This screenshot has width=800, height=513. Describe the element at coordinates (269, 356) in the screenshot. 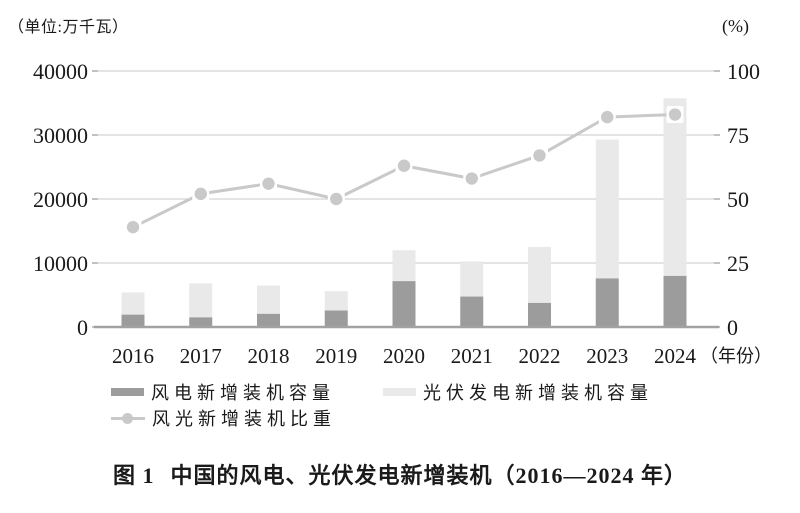

I see `x-axis-label-2018: 2018` at that location.